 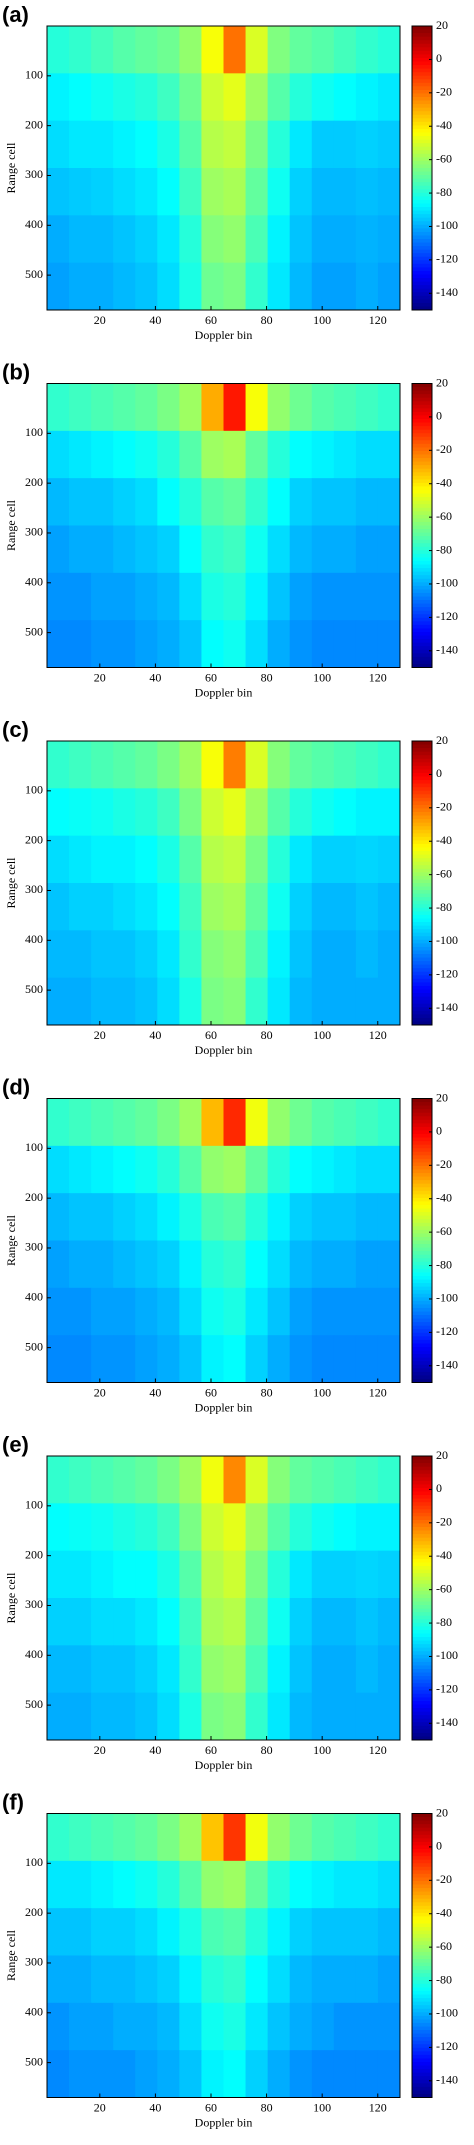 I want to click on y-tick-label: 200, so click(x=34, y=1912).